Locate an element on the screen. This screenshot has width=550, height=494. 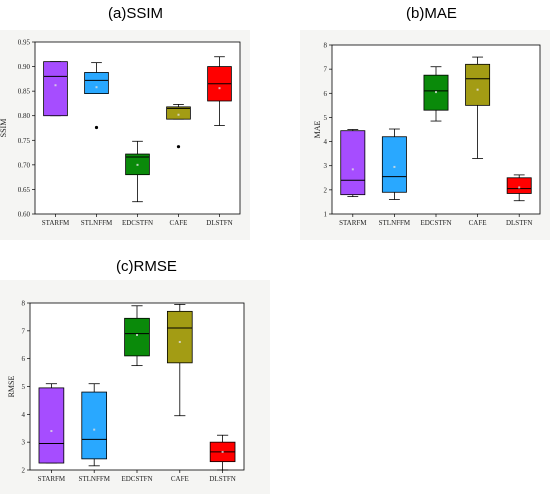
mae-y-tick-label: 1 is located at coordinates (326, 215).